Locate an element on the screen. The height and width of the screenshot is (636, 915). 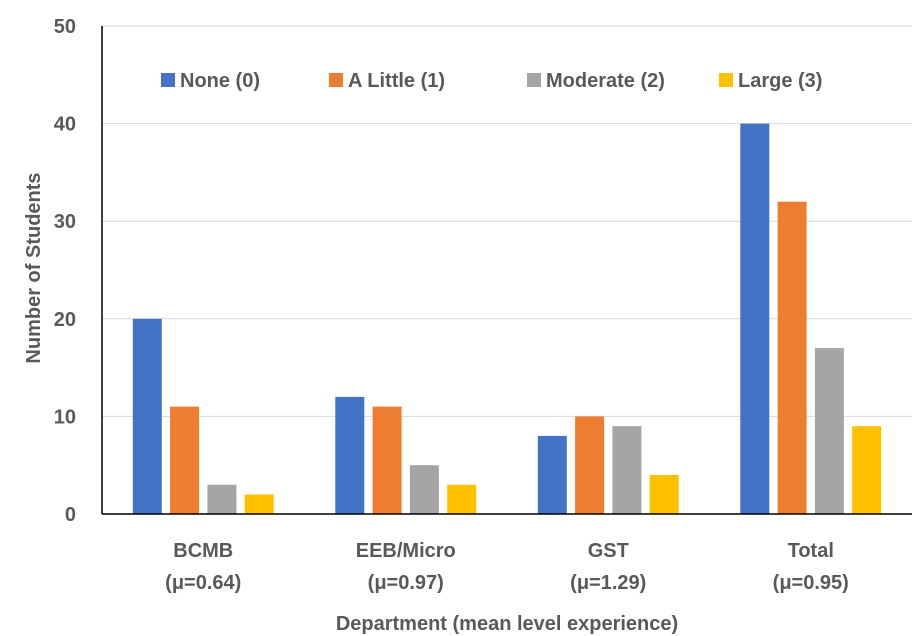
y-tick-label: 20 is located at coordinates (65, 320).